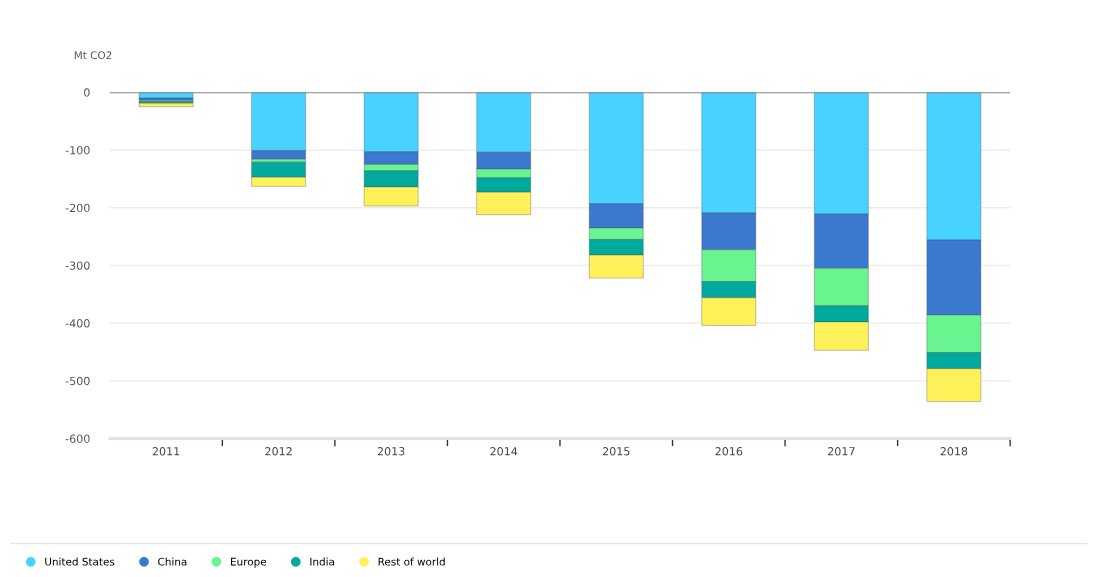  Describe the element at coordinates (954, 451) in the screenshot. I see `x-tick-label: 2018` at that location.